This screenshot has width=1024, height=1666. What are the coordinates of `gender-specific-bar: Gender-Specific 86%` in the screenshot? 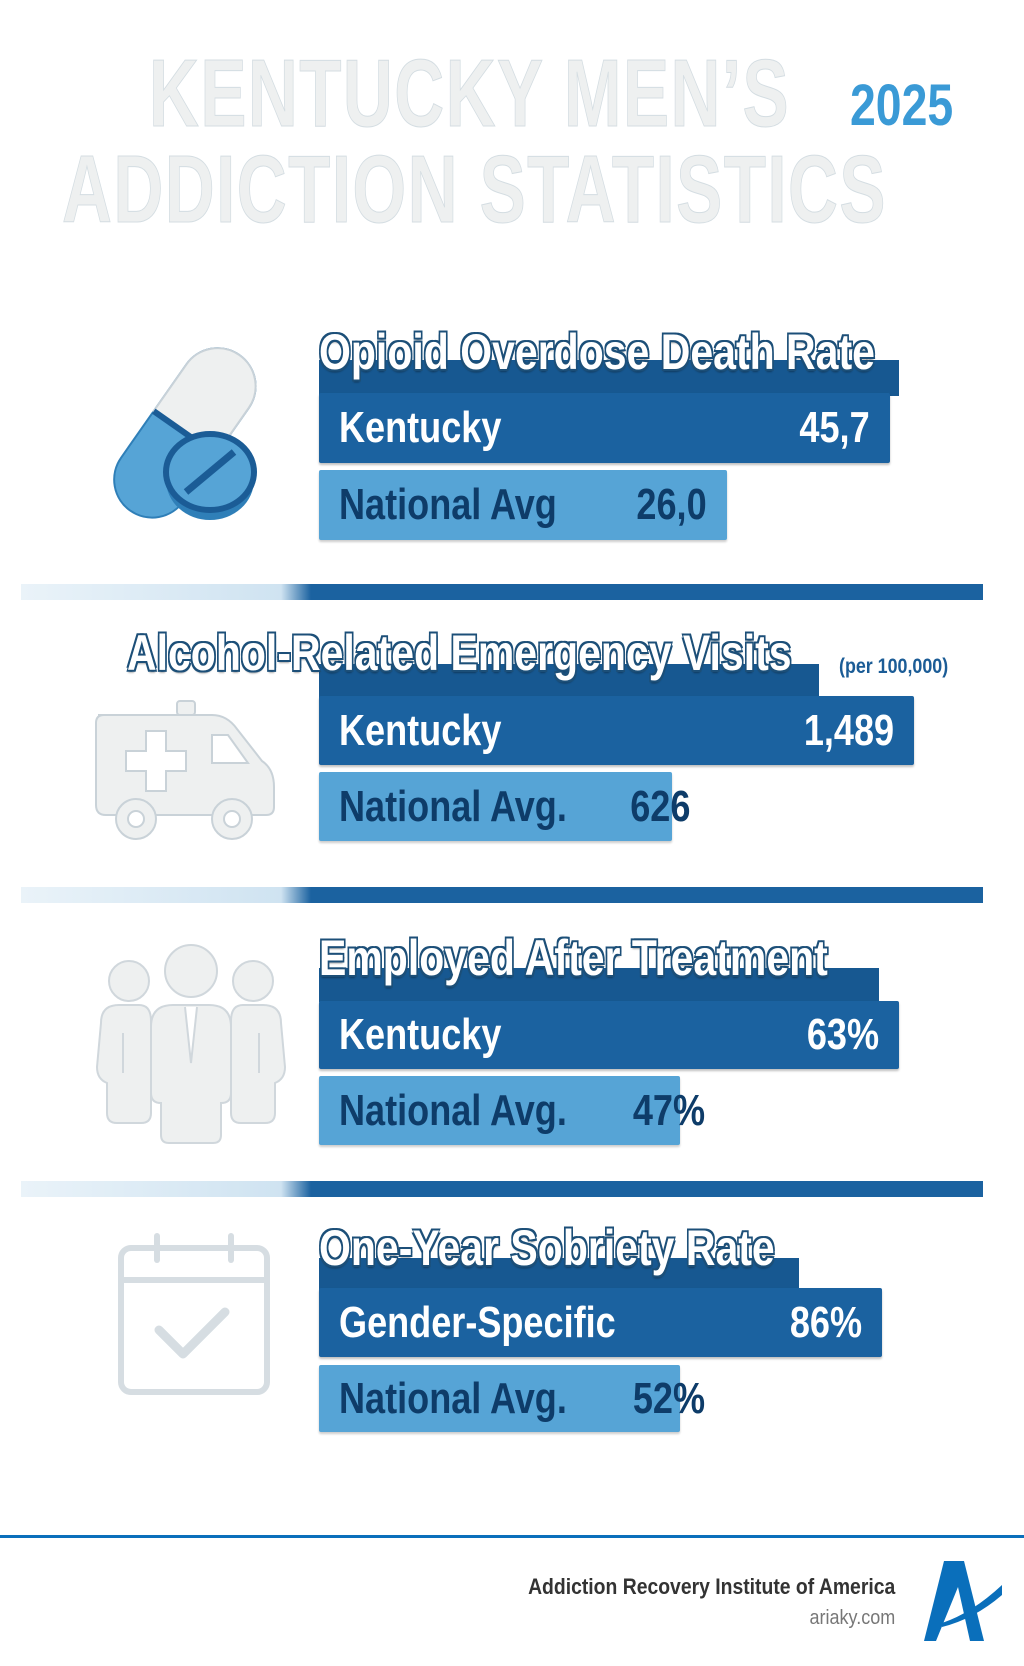 It's located at (600, 1322).